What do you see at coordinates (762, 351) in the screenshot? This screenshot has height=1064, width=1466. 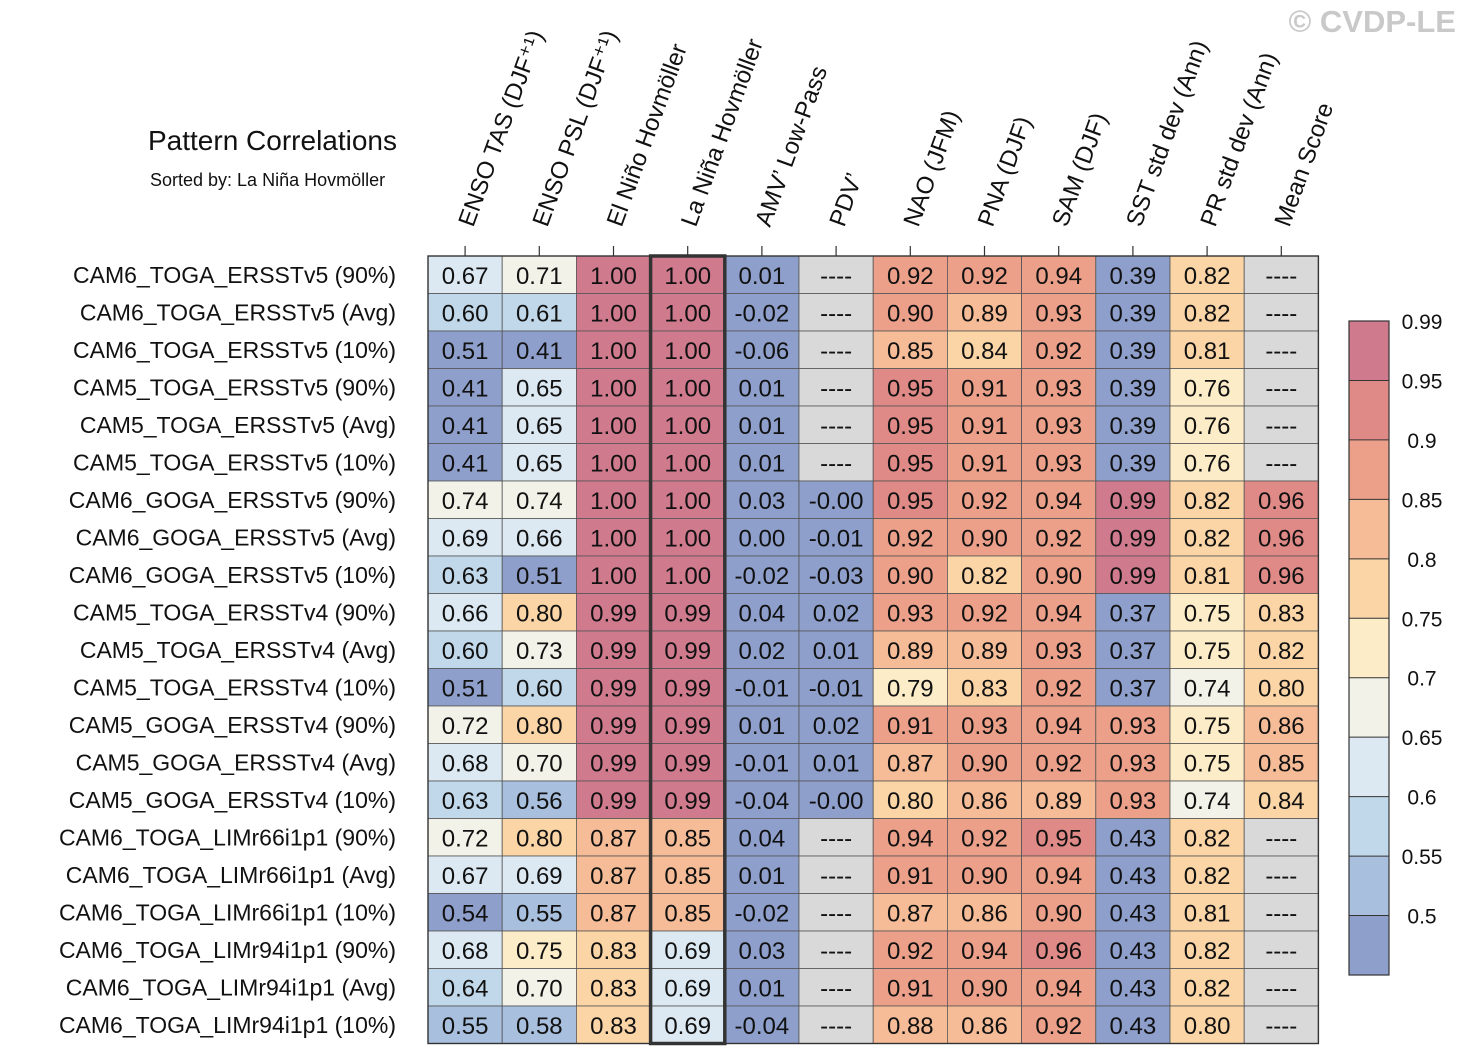 I see `cell-value: -0.06` at bounding box center [762, 351].